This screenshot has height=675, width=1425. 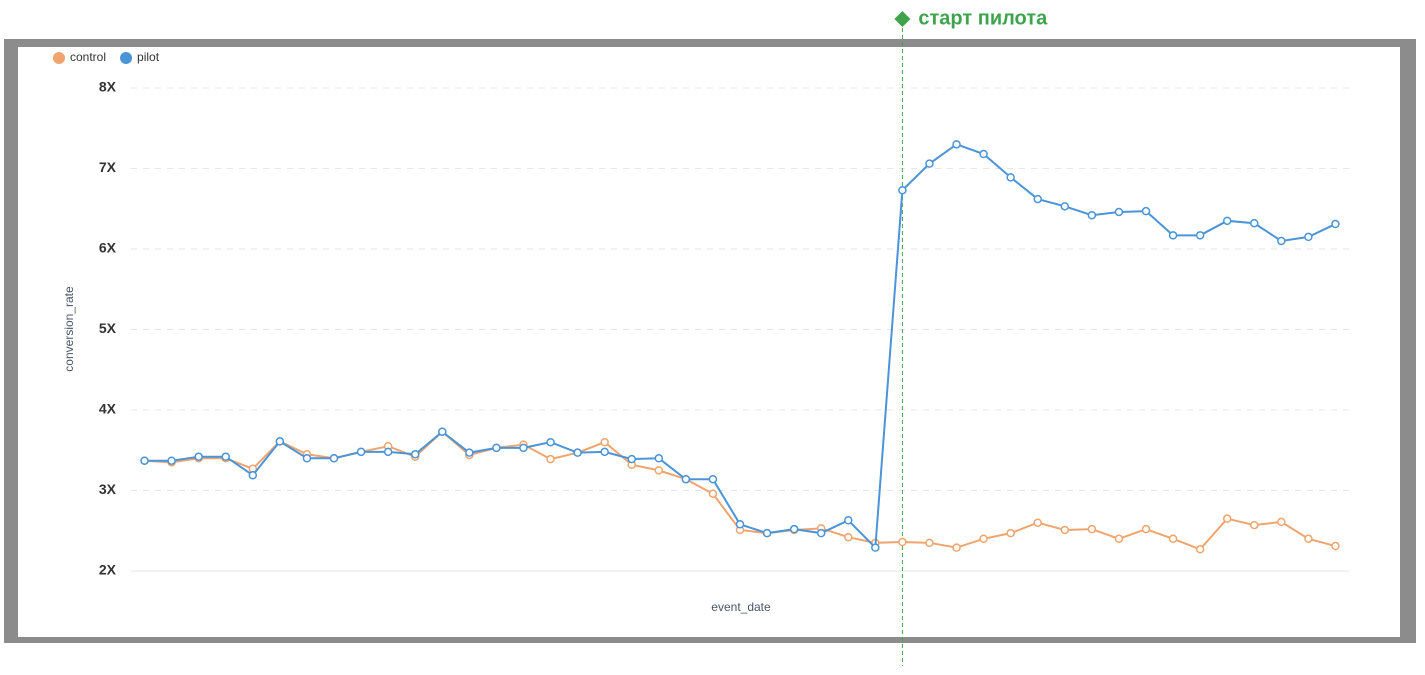 What do you see at coordinates (108, 87) in the screenshot?
I see `y-tick-label: 8X` at bounding box center [108, 87].